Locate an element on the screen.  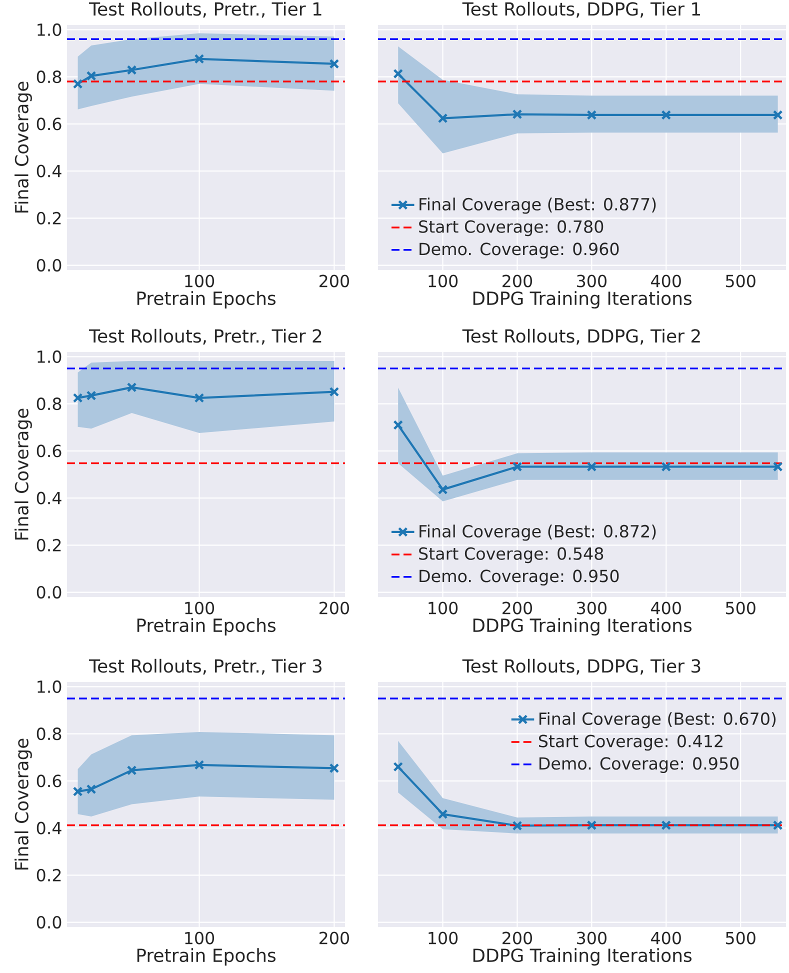
chart-title: Test Rollouts, Pretr., Tier 2 is located at coordinates (205, 336).